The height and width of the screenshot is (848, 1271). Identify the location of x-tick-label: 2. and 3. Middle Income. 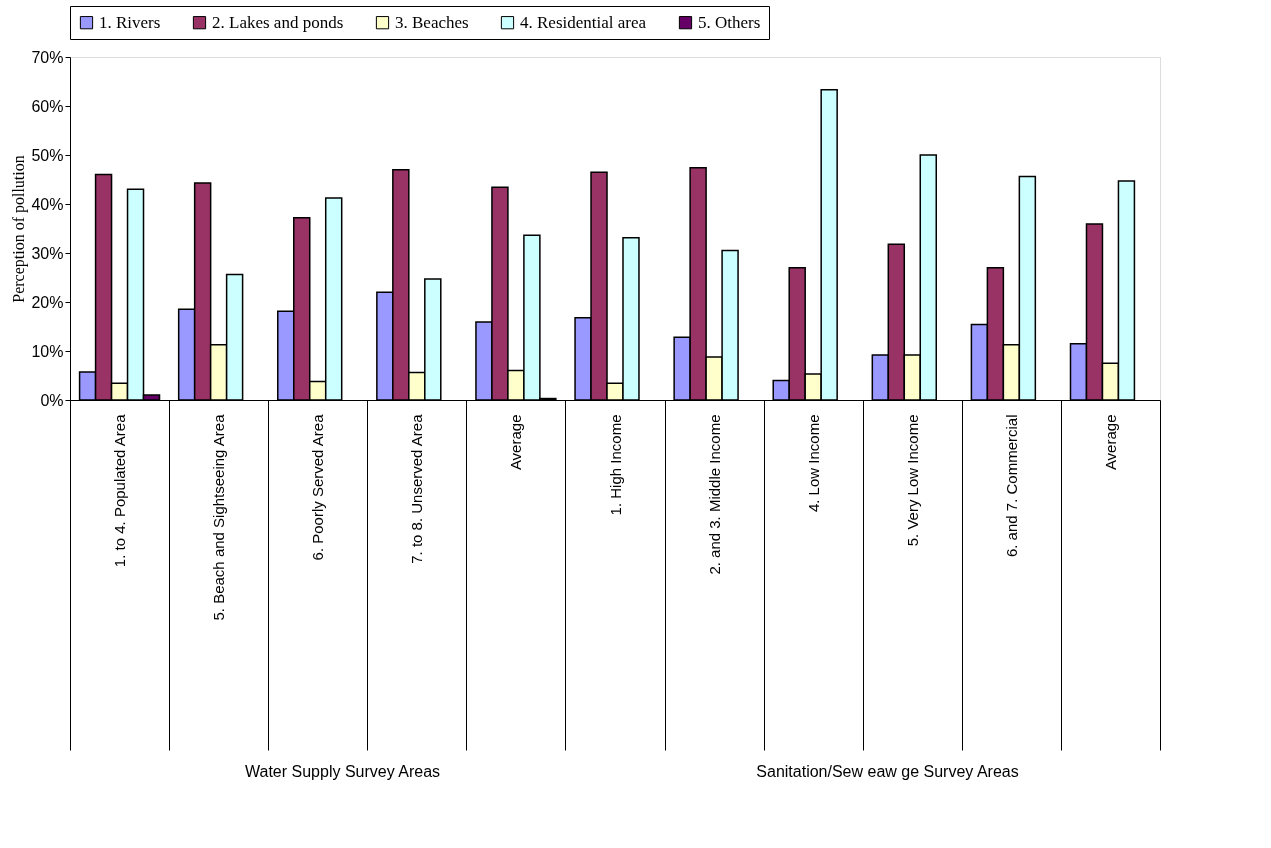
(714, 494).